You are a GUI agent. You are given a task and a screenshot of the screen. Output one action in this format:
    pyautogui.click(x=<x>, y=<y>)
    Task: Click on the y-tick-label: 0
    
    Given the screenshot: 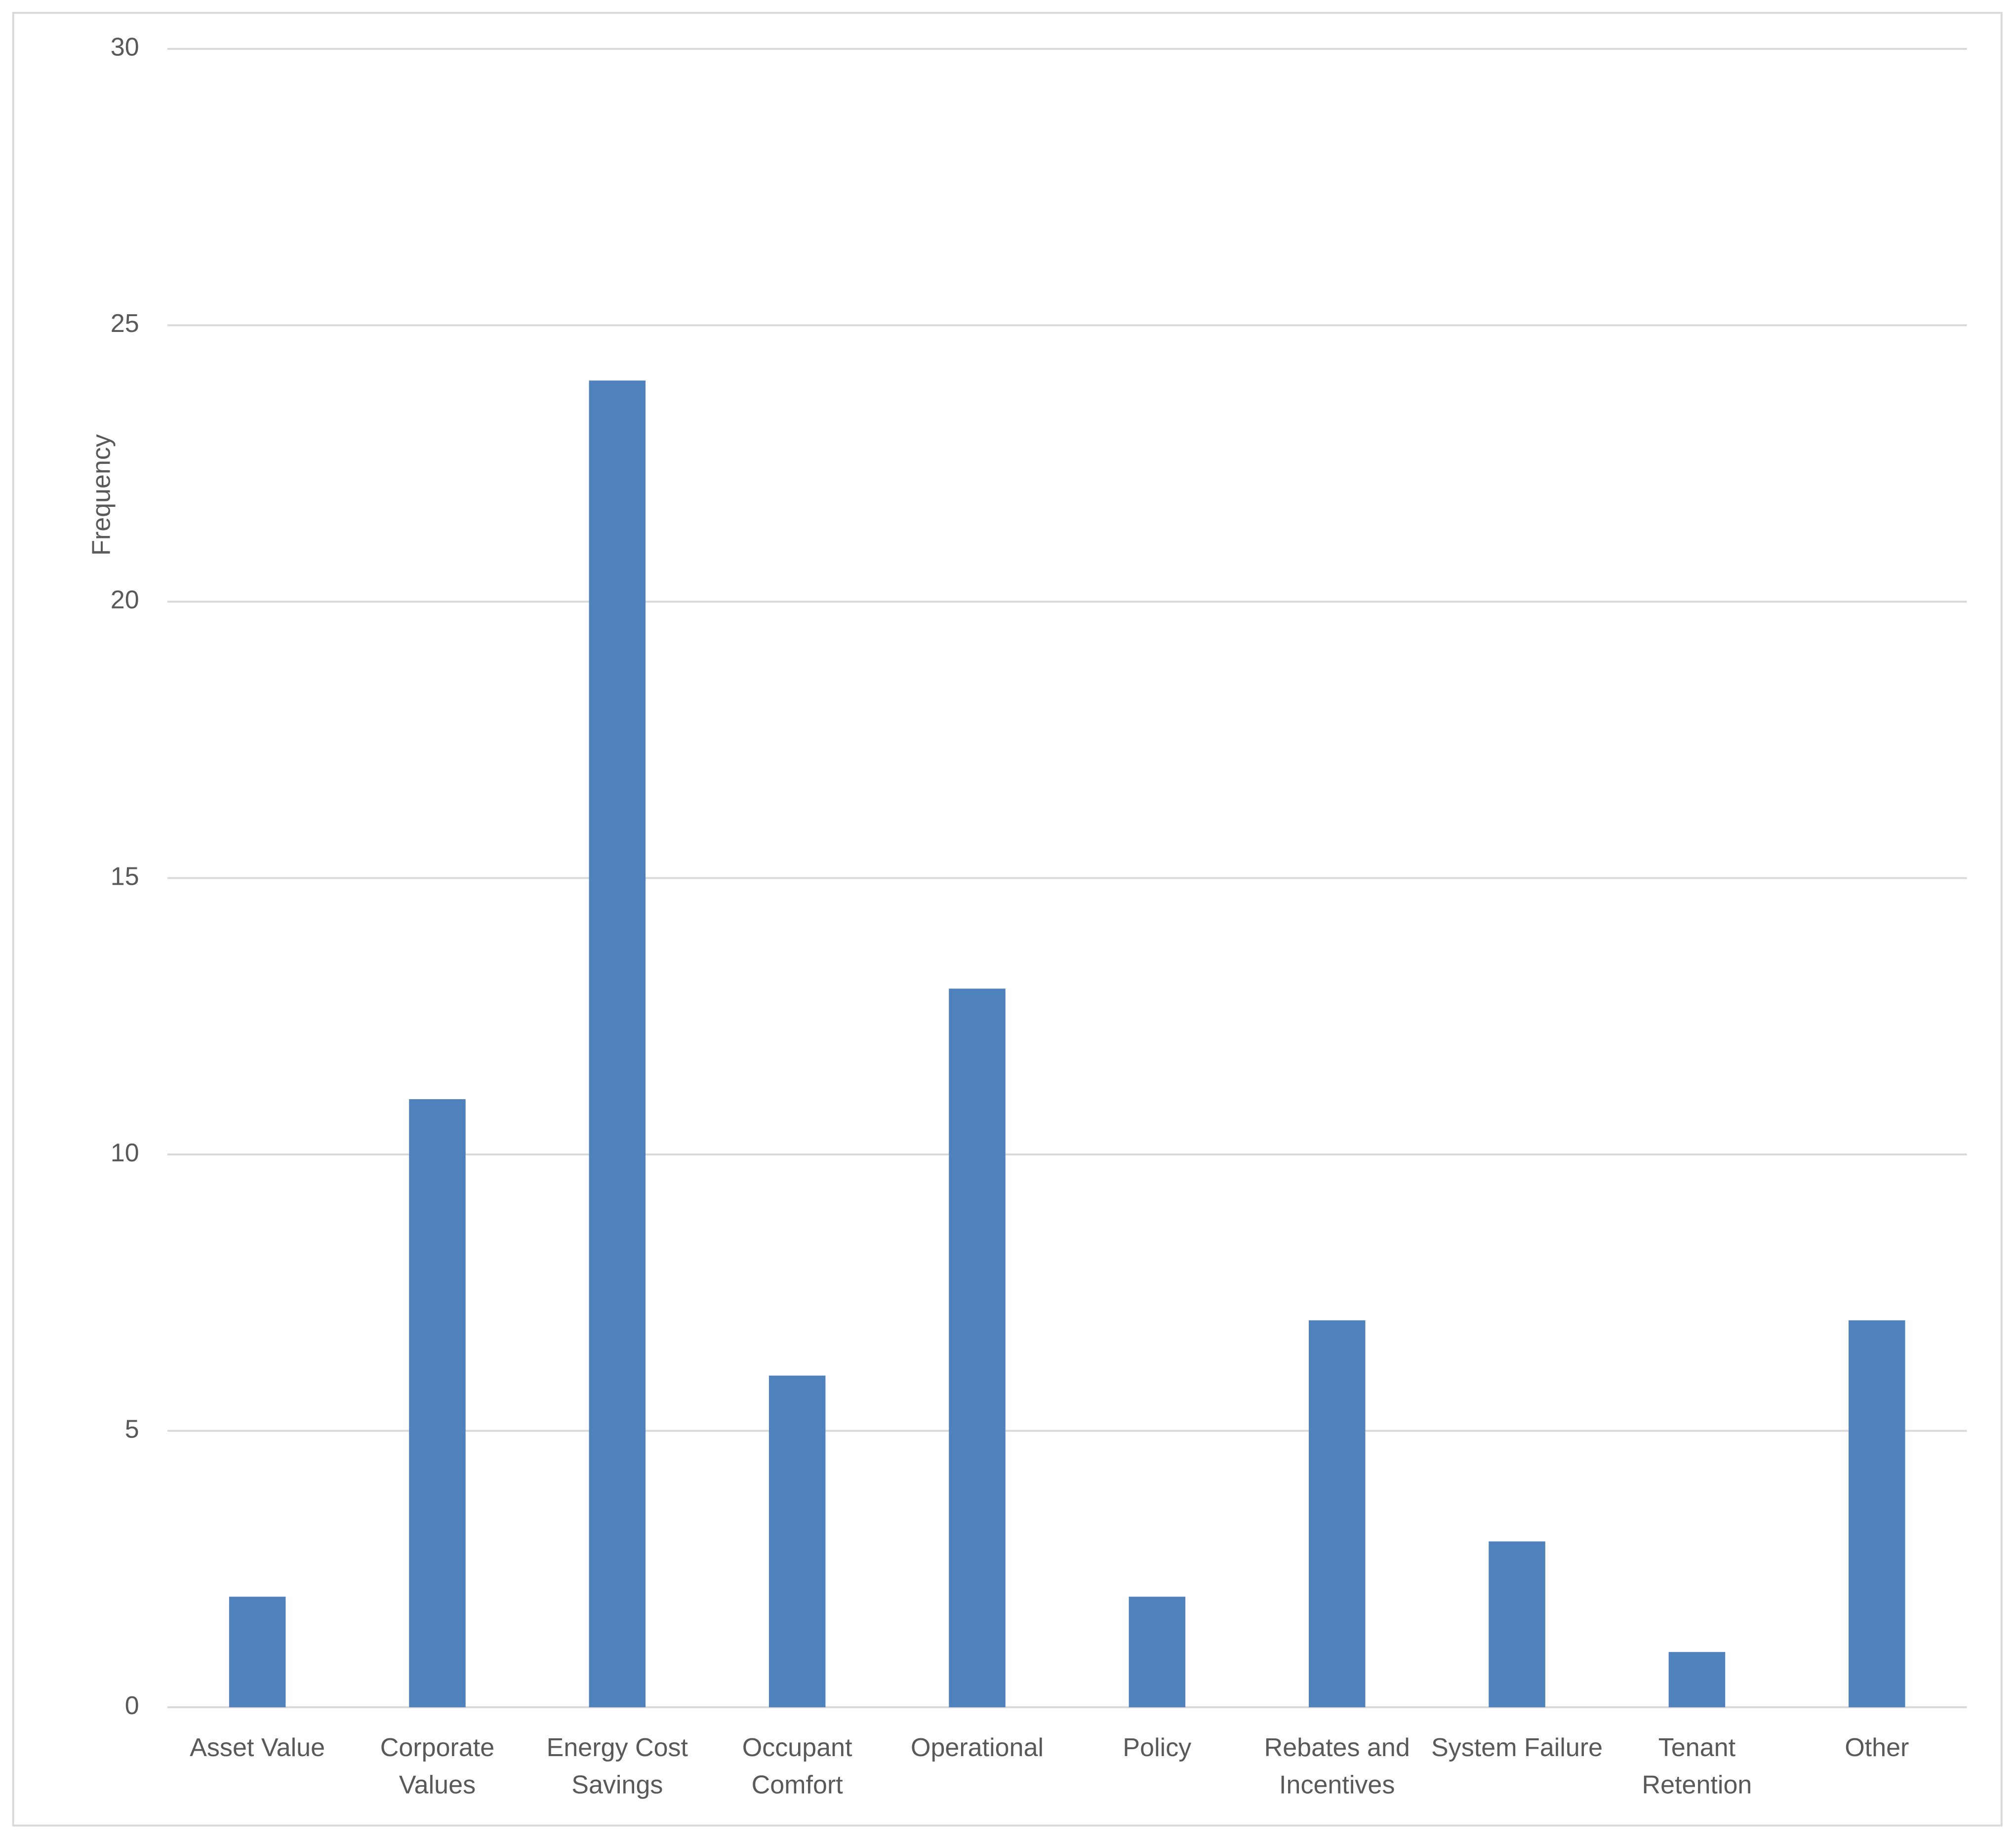 What is the action you would take?
    pyautogui.click(x=132, y=1705)
    